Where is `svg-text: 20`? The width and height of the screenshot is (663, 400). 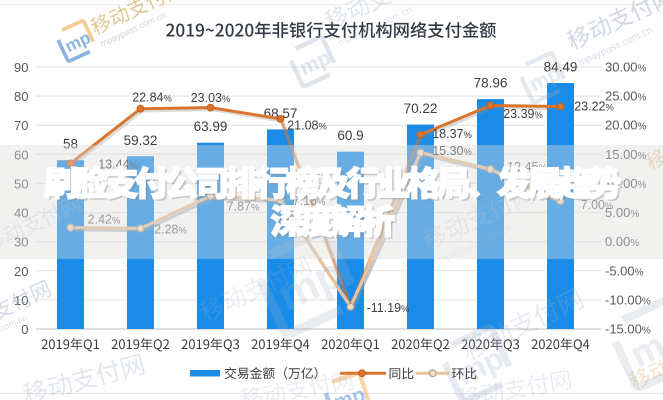
svg-text: 20 is located at coordinates (21, 271).